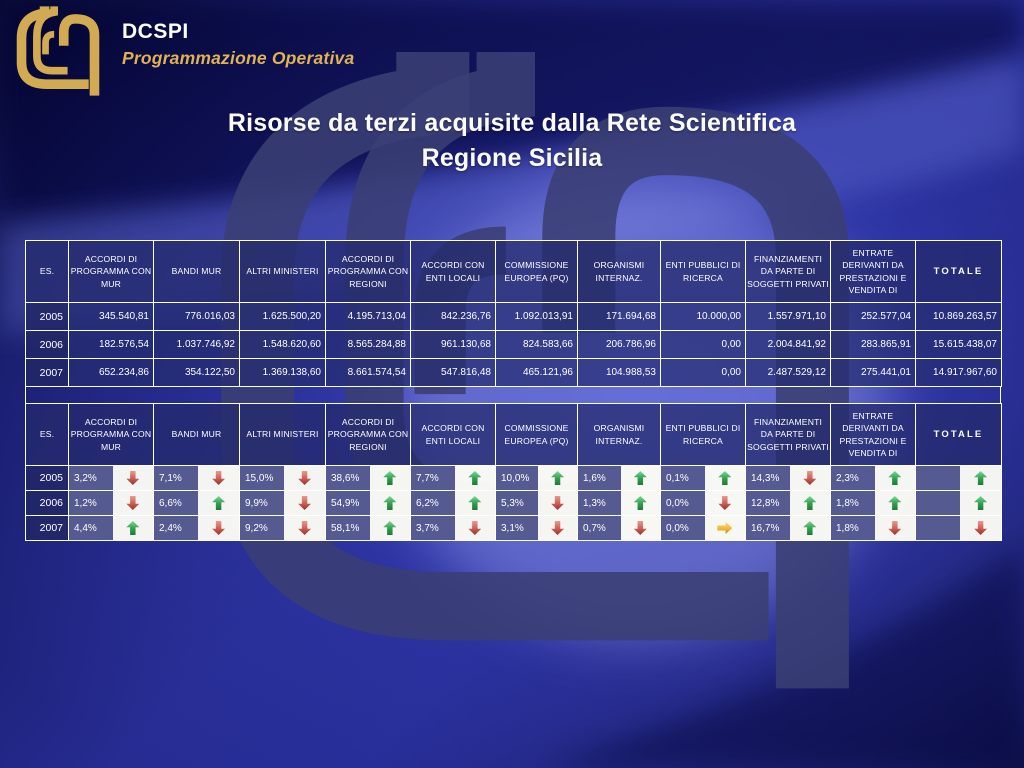  Describe the element at coordinates (155, 31) in the screenshot. I see `org-acronym: DCSPI` at that location.